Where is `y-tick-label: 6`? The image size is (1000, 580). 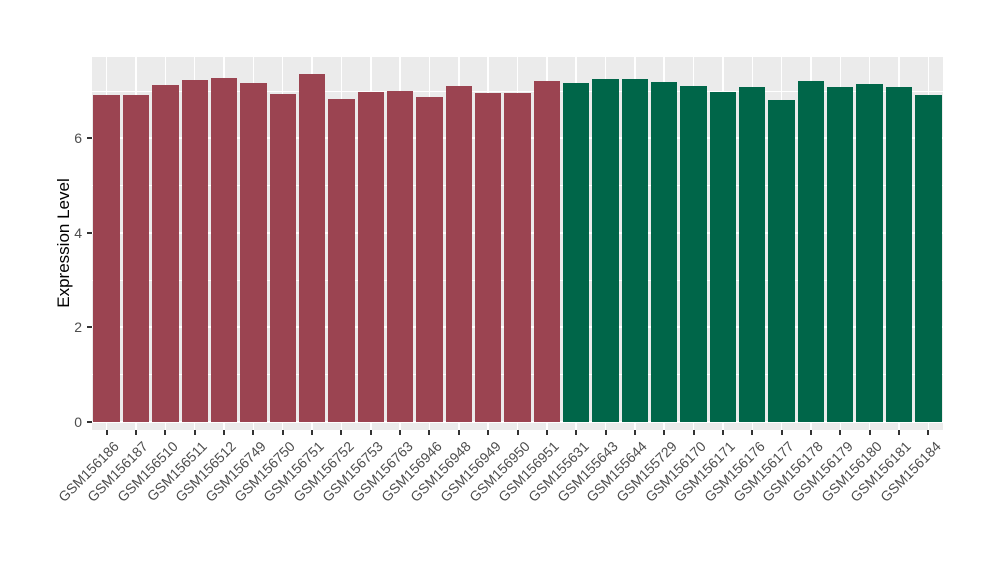
y-tick-label: 6 is located at coordinates (78, 138).